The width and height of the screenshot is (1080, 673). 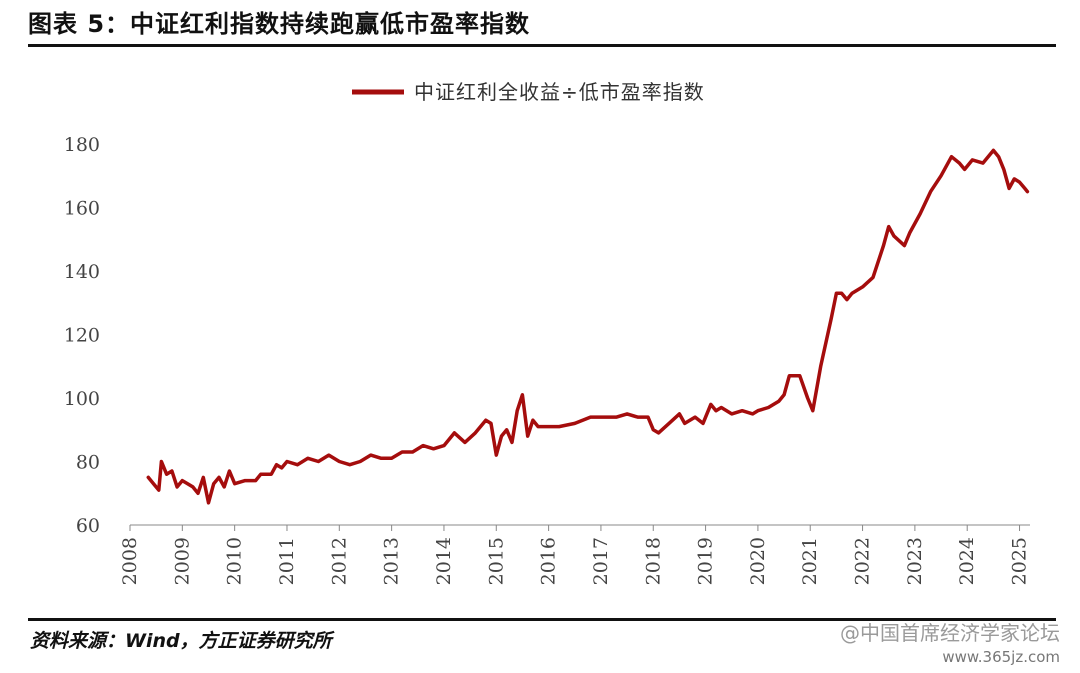 I want to click on x-tick-label: 2008, so click(x=130, y=561).